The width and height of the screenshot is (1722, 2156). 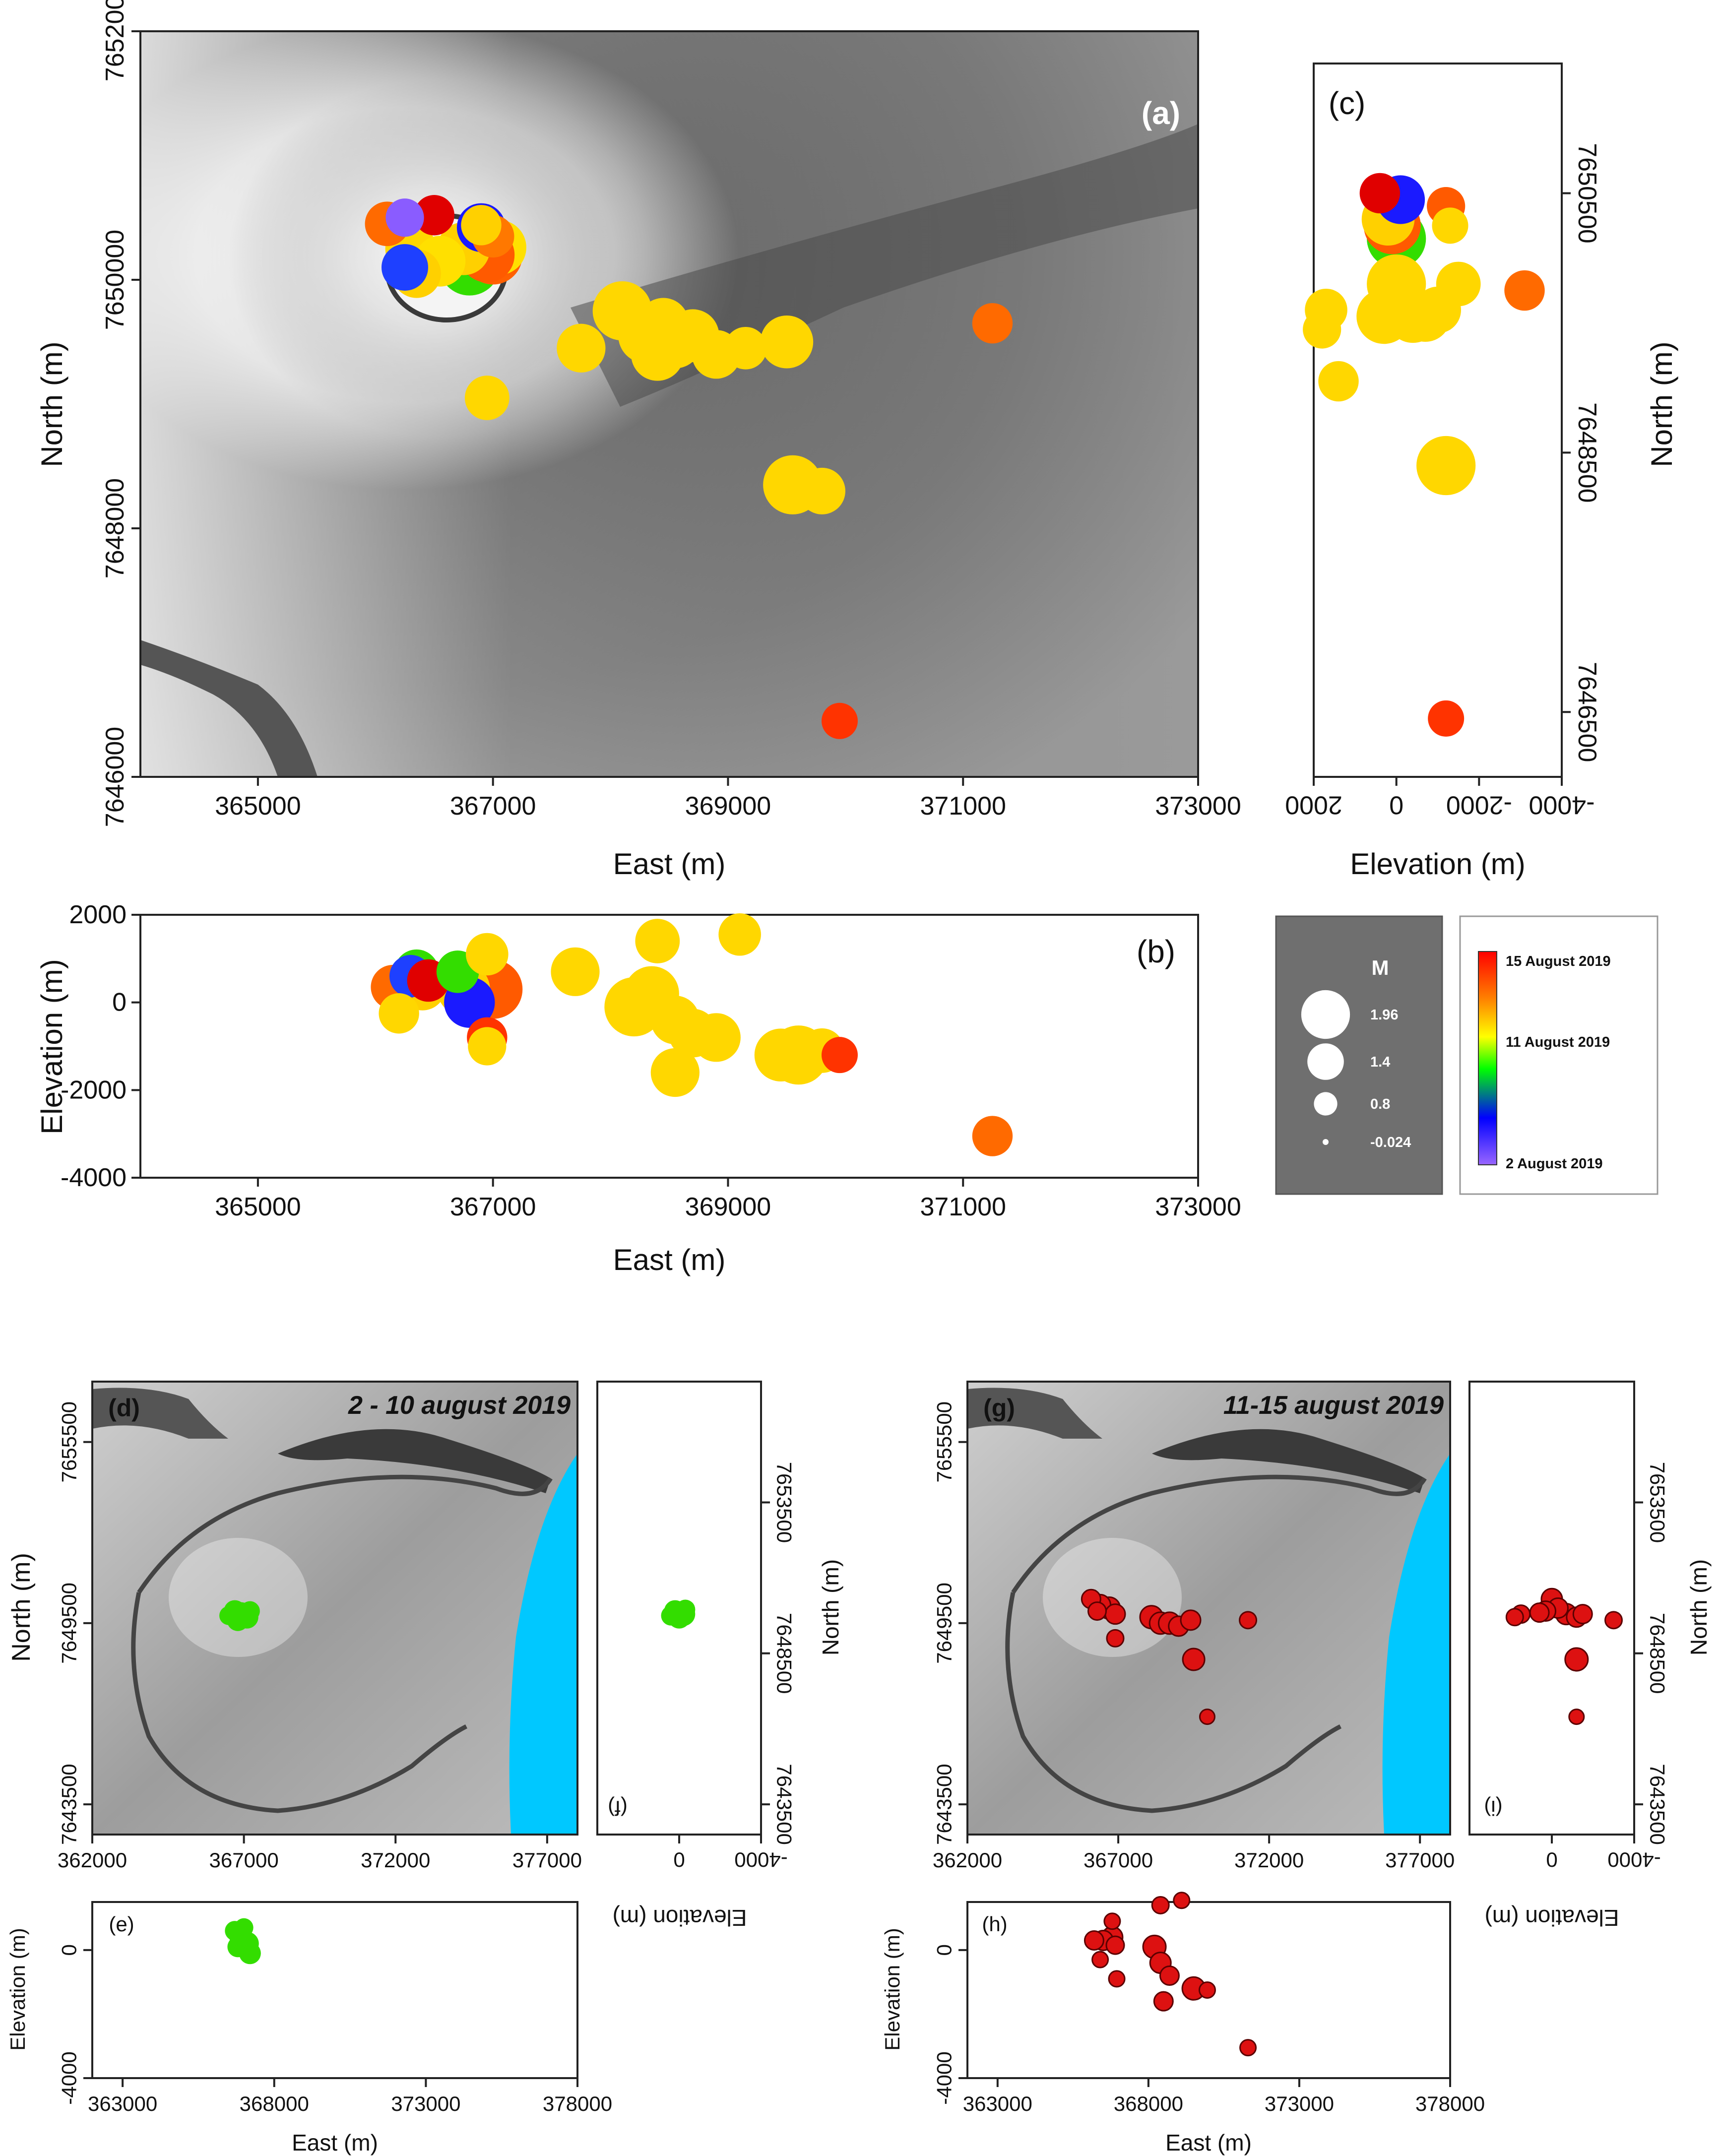 I want to click on y-tick-label: 7643500, so click(x=70, y=1804).